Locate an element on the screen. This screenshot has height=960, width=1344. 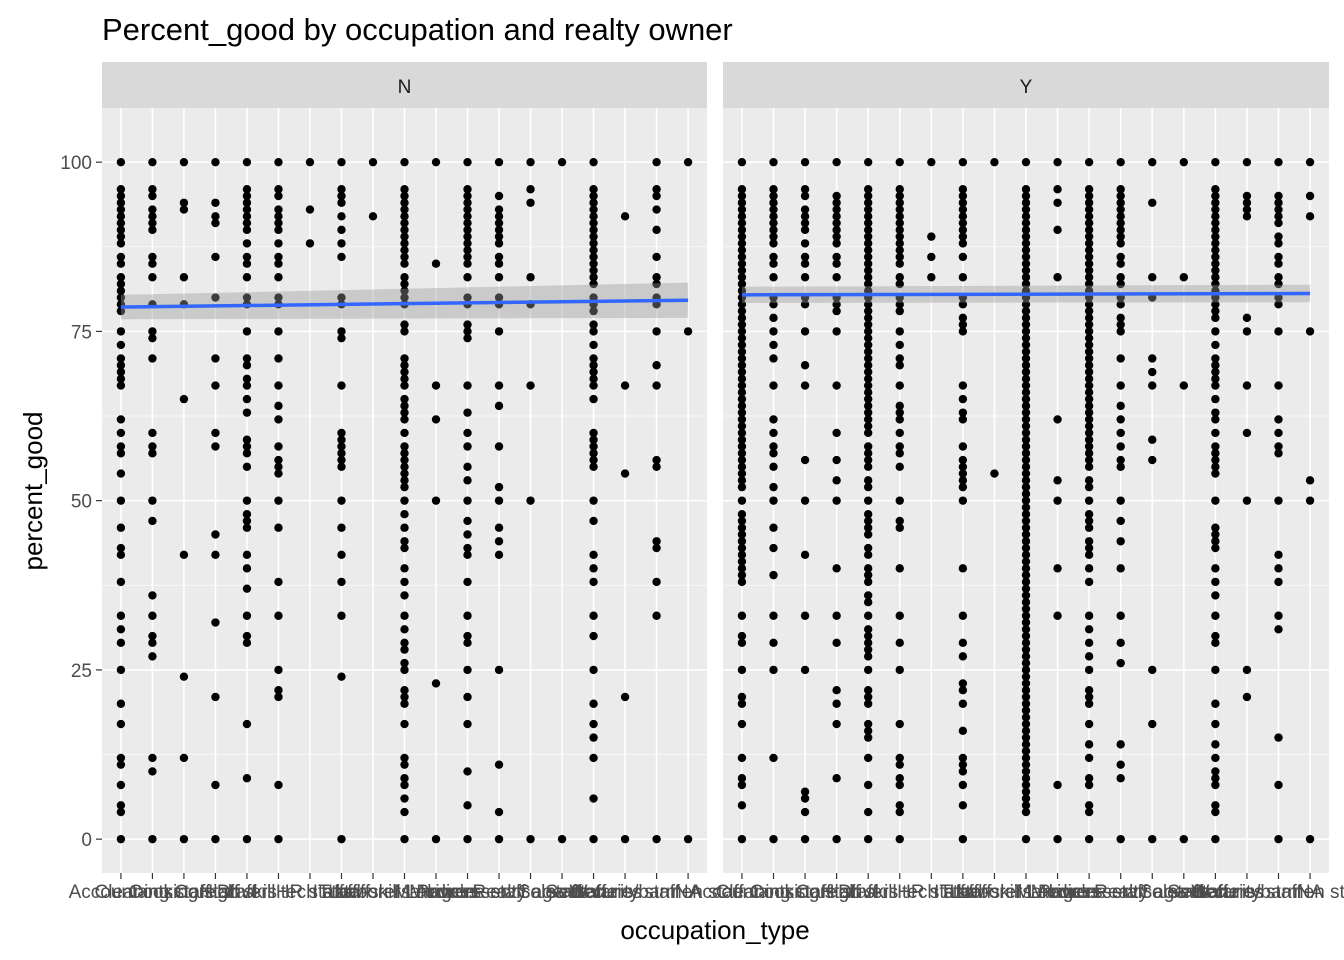
y-tick-label: 0 is located at coordinates (86, 840).